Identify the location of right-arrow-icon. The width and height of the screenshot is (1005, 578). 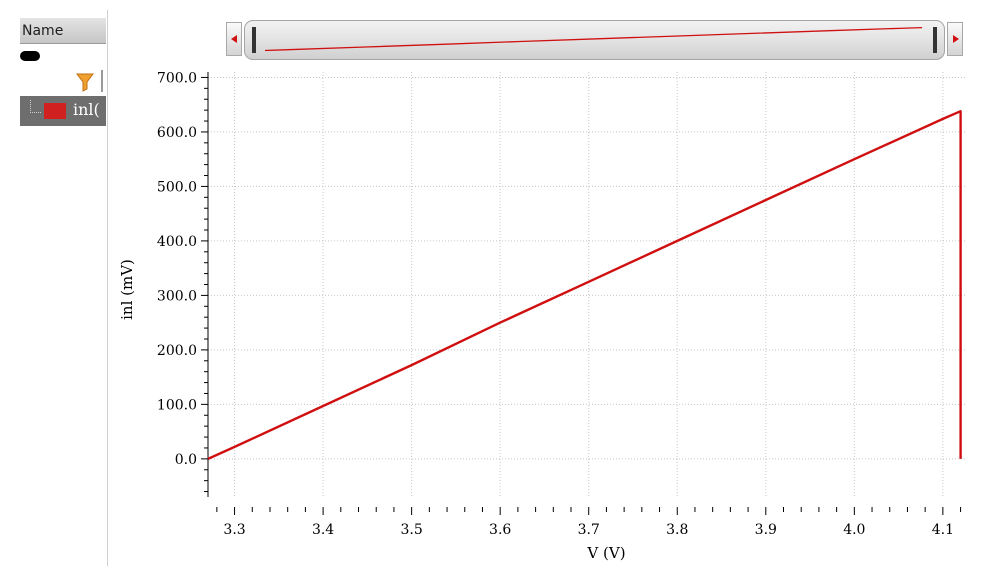
(956, 39).